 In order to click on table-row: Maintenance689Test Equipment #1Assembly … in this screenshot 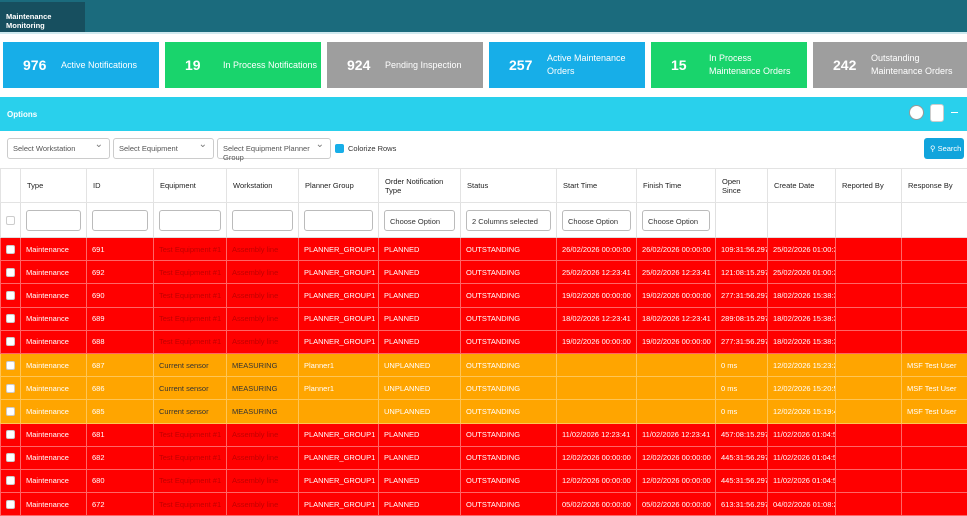, I will do `click(484, 318)`.